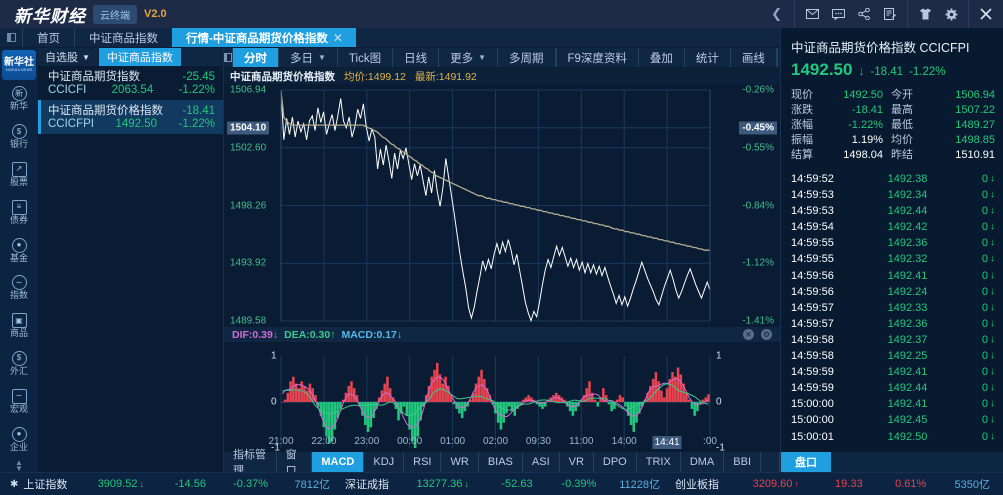 The width and height of the screenshot is (1003, 495). I want to click on gear-icon, so click(951, 14).